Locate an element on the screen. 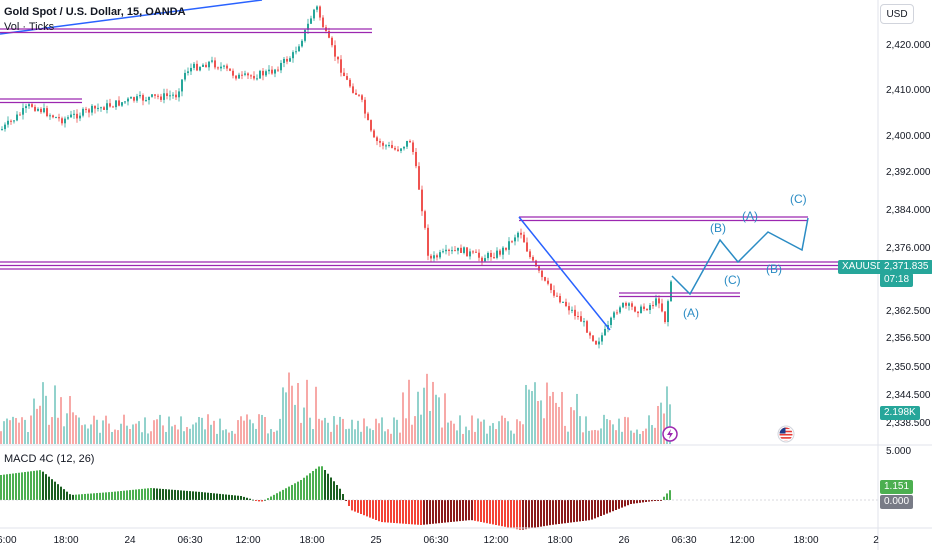  flash-icon is located at coordinates (670, 434).